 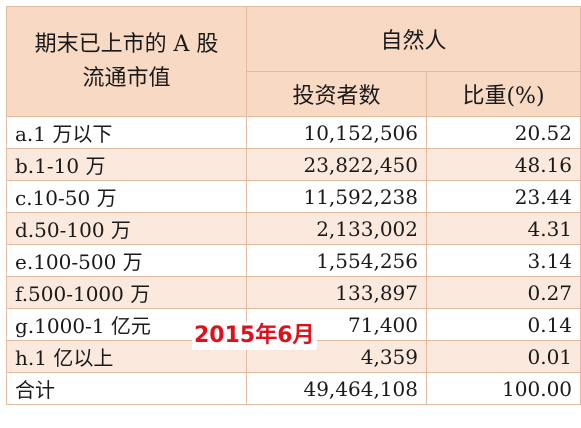 What do you see at coordinates (254, 336) in the screenshot?
I see `date-overlay-label: 2015年6月` at bounding box center [254, 336].